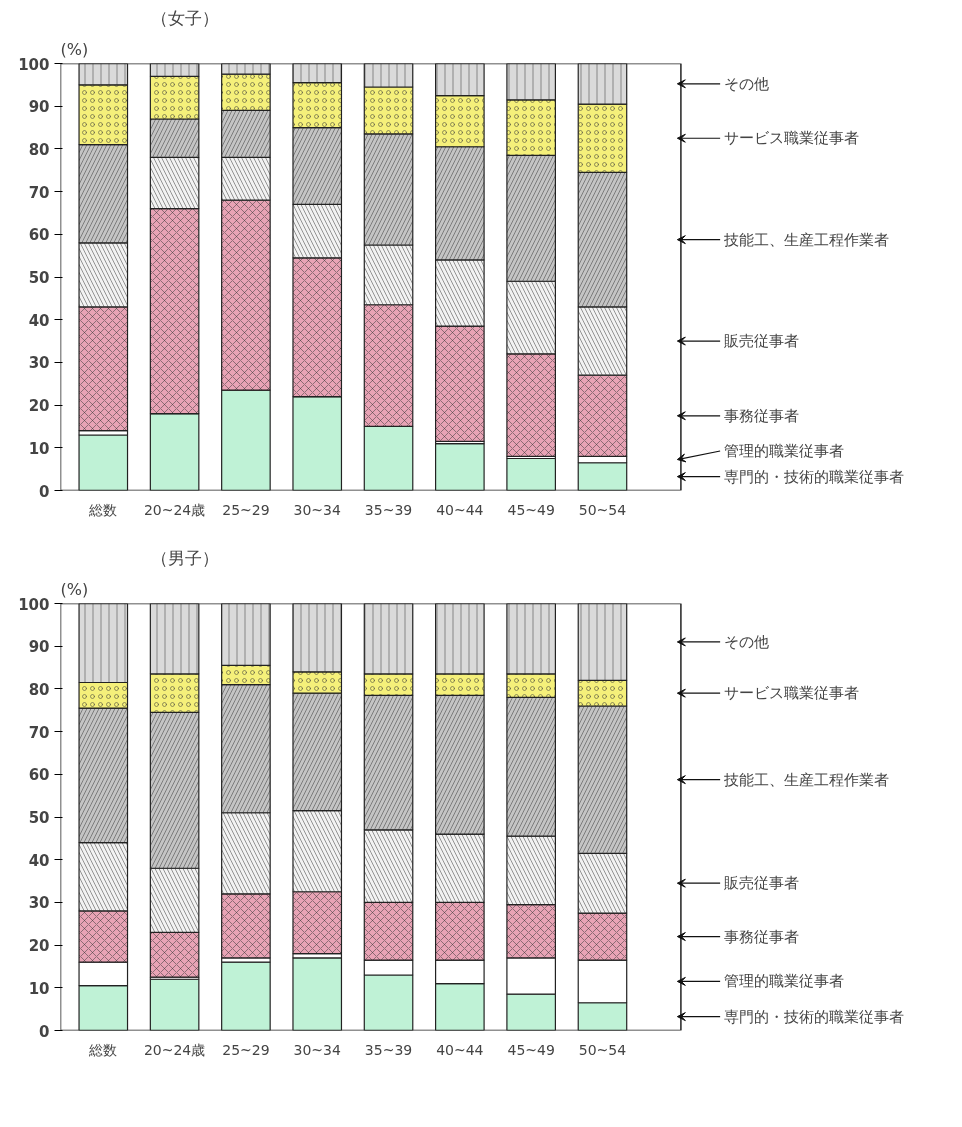 This screenshot has height=1127, width=962. Describe the element at coordinates (184, 17) in the screenshot. I see `chart-title: （女子）` at that location.